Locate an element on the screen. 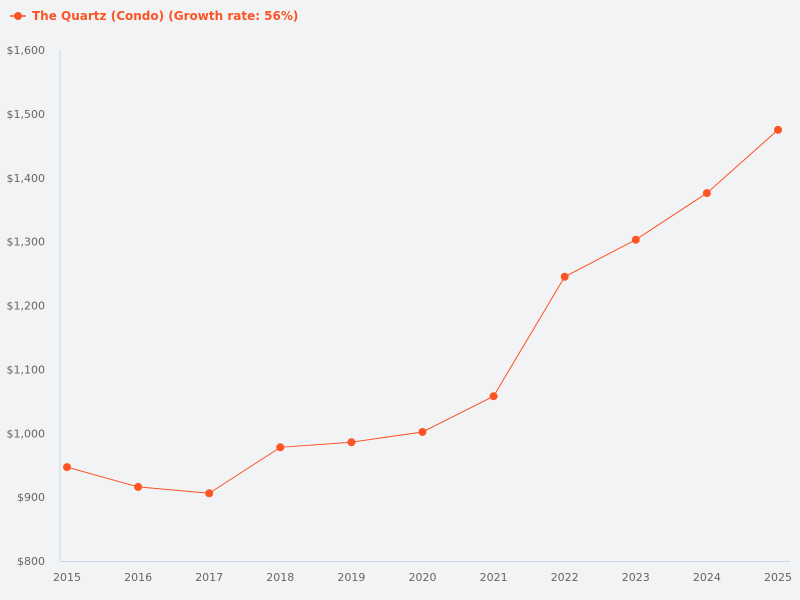  legend-item: The Quartz (Condo) (Growth rate: 56%) is located at coordinates (154, 16).